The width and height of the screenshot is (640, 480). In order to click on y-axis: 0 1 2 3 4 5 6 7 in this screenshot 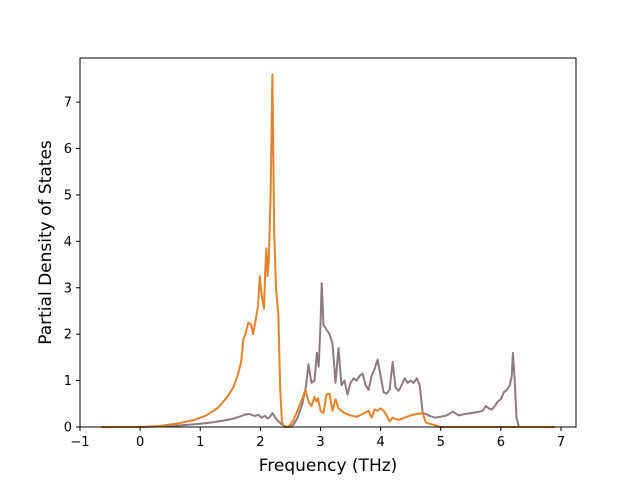, I will do `click(72, 266)`.